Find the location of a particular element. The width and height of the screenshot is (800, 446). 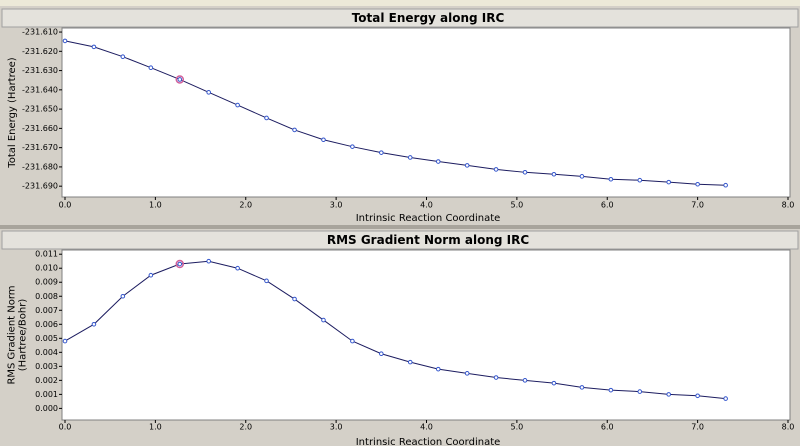

y-tick-label: 0.010 is located at coordinates (46, 268).